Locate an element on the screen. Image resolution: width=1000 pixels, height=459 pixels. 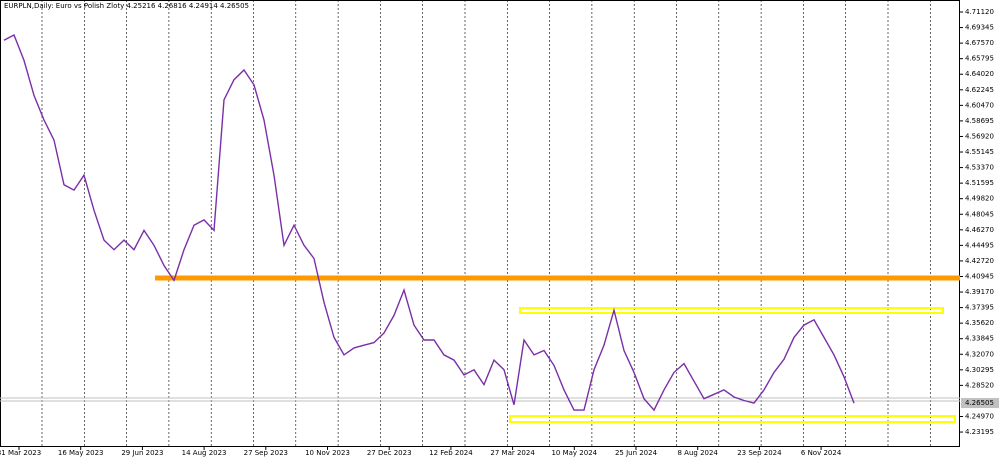
ohlc-open: 4.25216 is located at coordinates (140, 6).